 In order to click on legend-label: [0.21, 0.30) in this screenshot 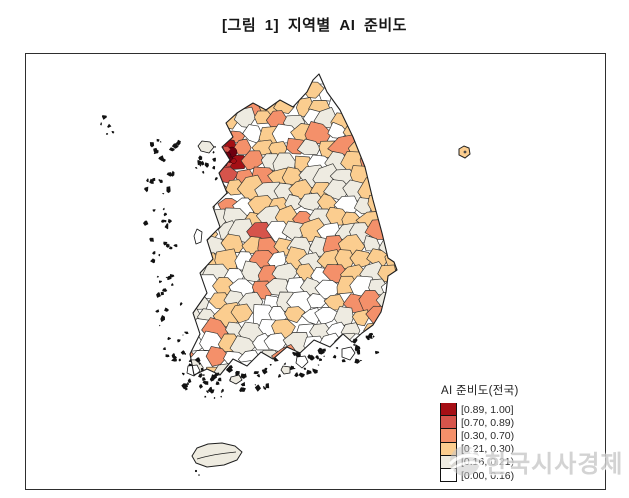, I will do `click(488, 449)`.